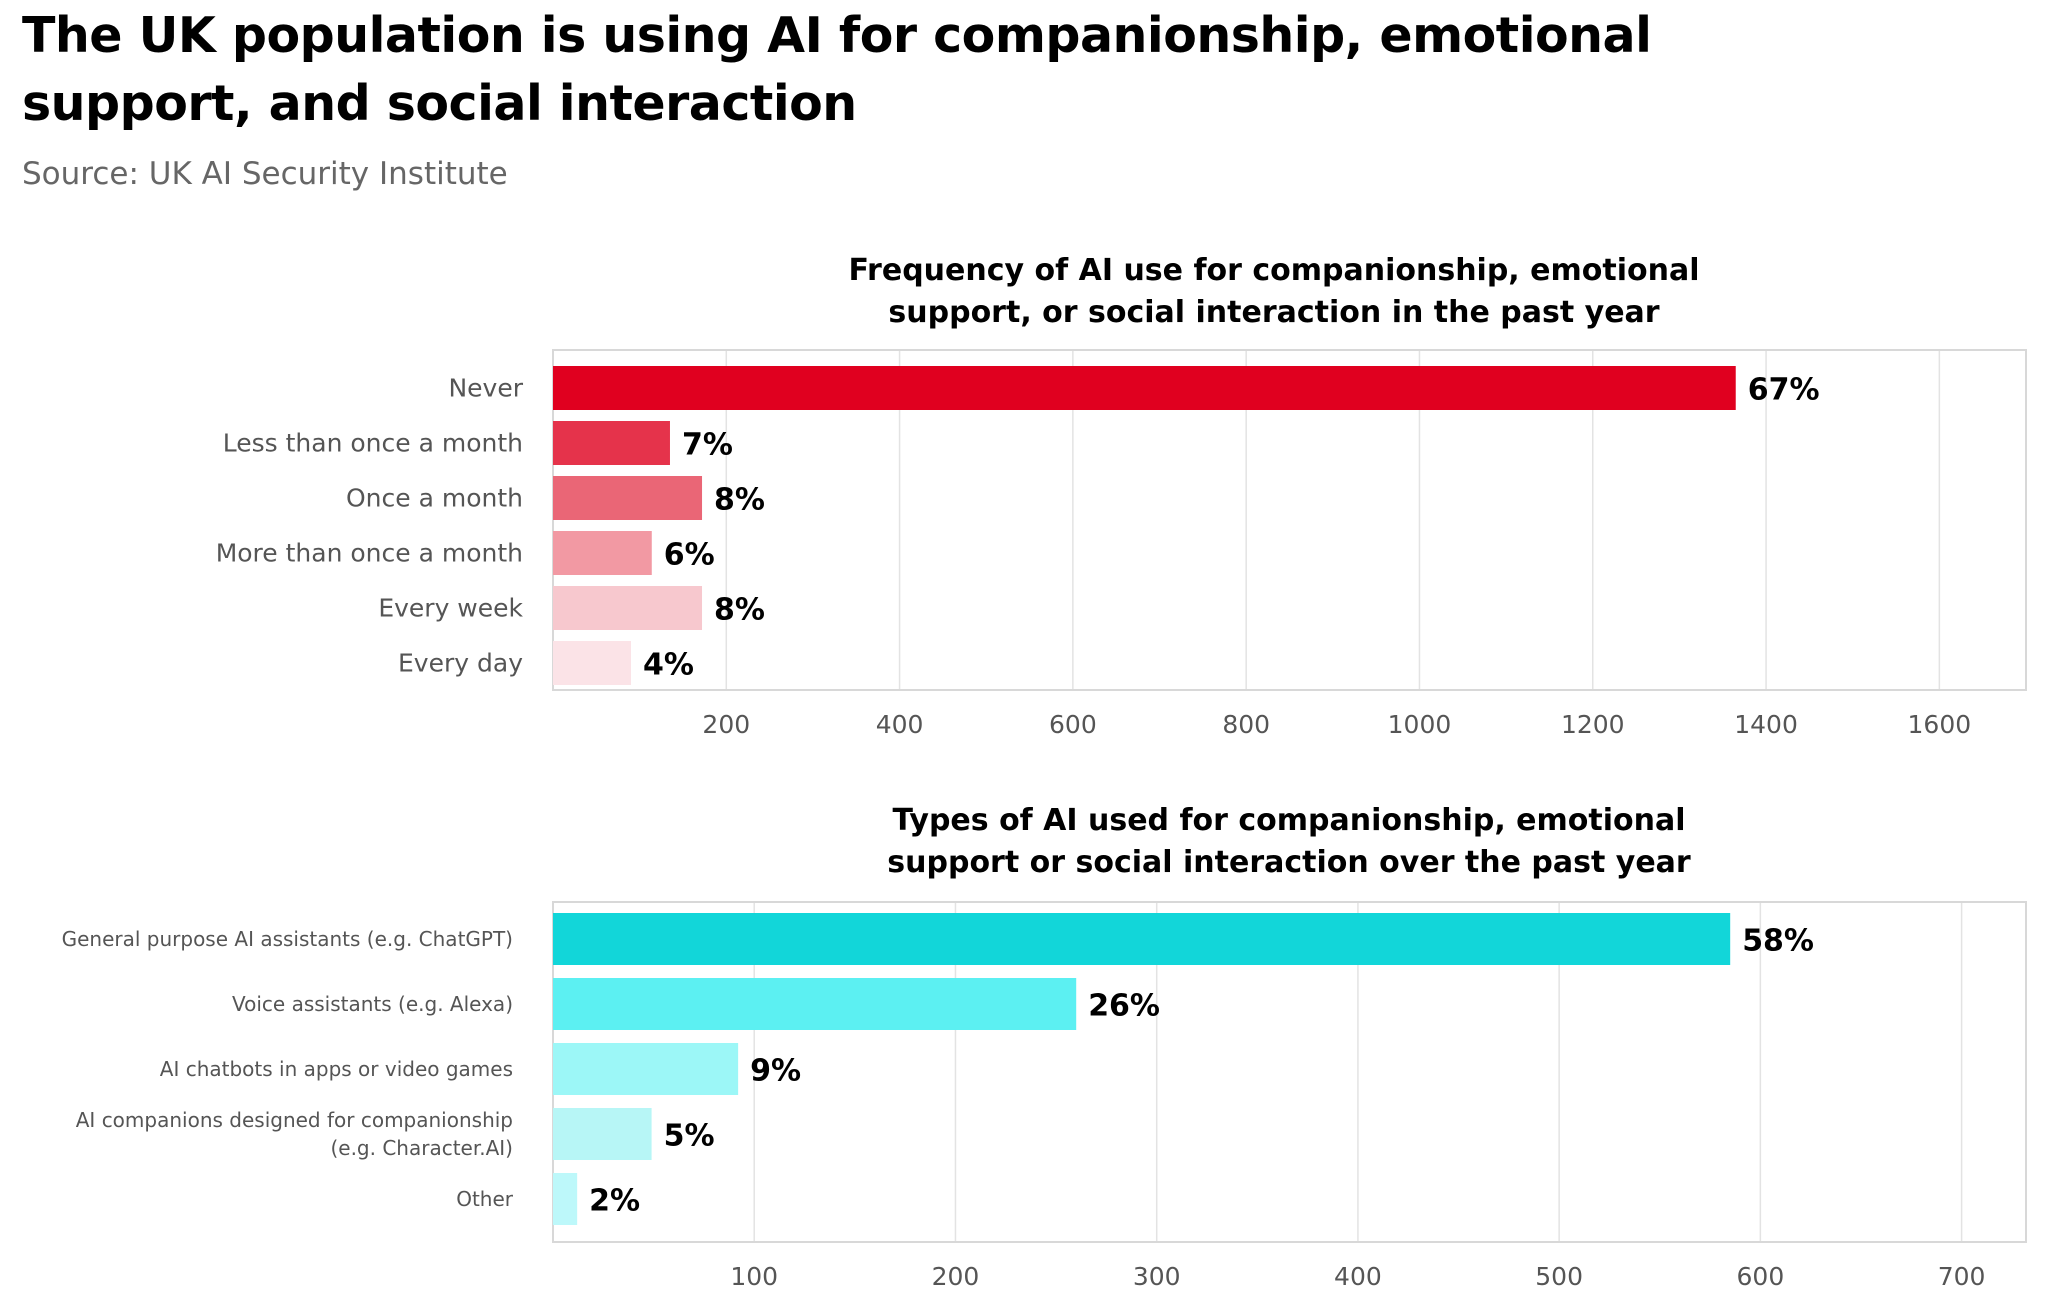  Describe the element at coordinates (1157, 1276) in the screenshot. I see `chart-2-tick-label-3: 300` at that location.